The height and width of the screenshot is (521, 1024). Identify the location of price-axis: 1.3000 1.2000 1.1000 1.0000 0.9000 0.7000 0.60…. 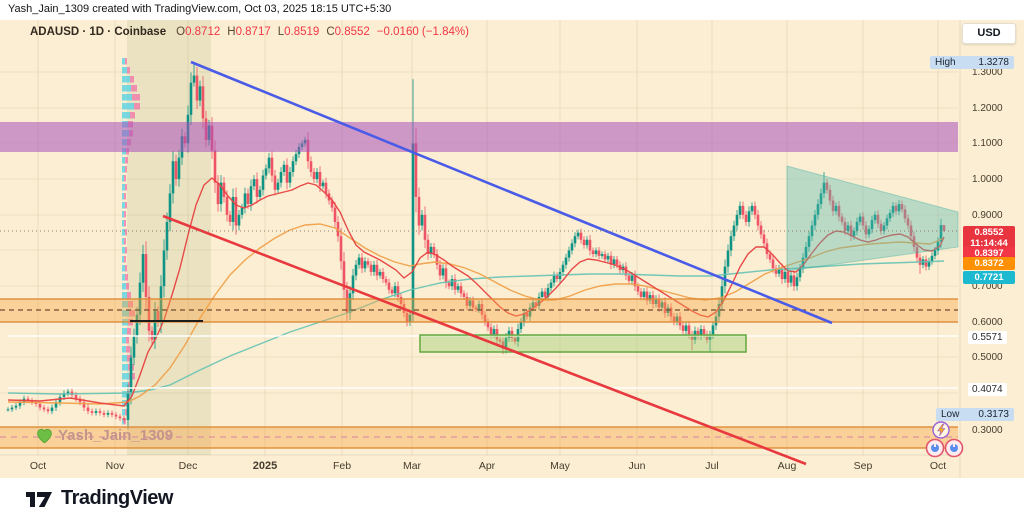
(991, 249).